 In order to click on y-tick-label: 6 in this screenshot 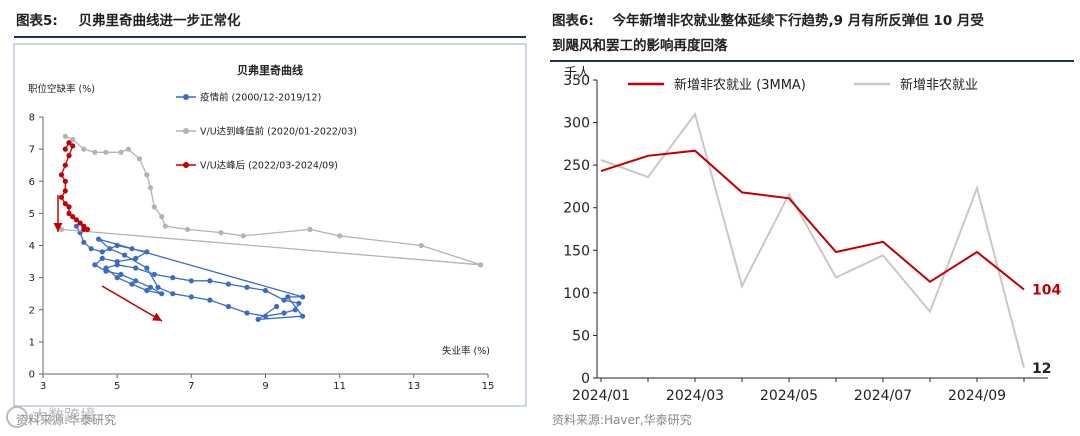, I will do `click(32, 182)`.